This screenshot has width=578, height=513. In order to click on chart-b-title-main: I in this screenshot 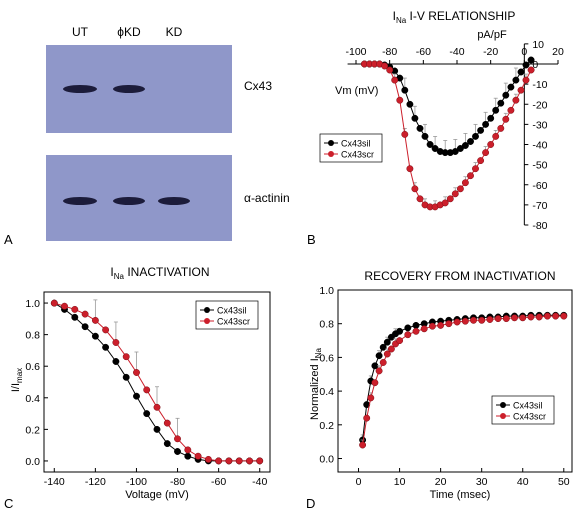, I will do `click(394, 16)`.